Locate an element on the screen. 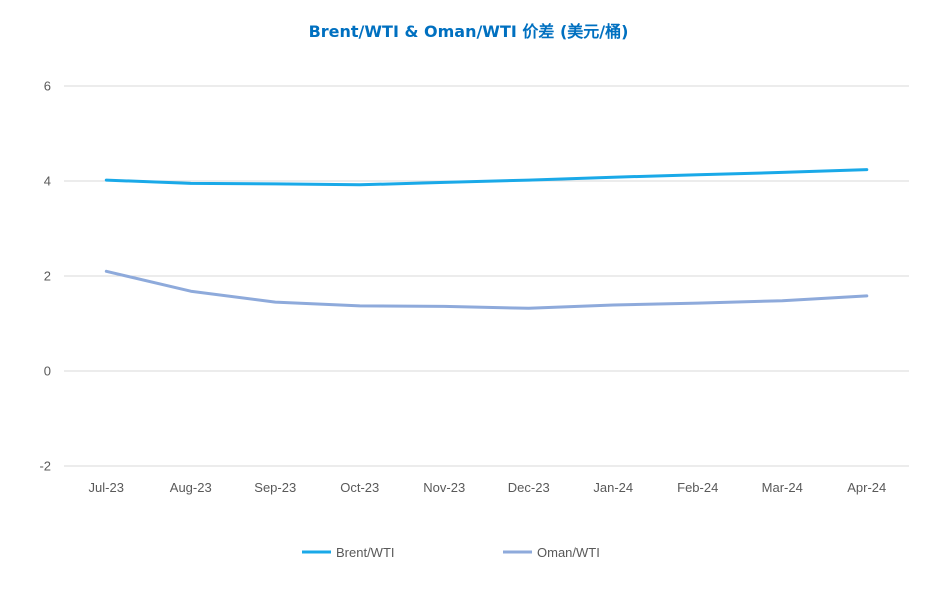 This screenshot has height=606, width=937. y-tick-label: 2 is located at coordinates (47, 276).